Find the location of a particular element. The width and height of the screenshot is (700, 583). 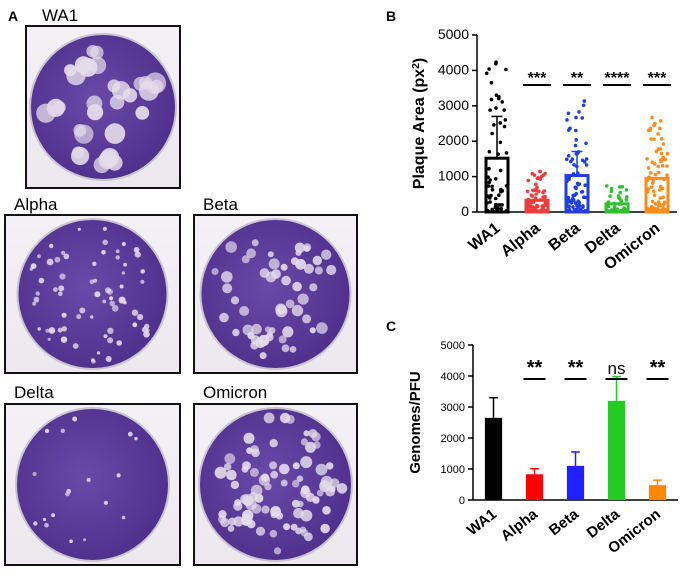

category-label: Beta is located at coordinates (565, 237).